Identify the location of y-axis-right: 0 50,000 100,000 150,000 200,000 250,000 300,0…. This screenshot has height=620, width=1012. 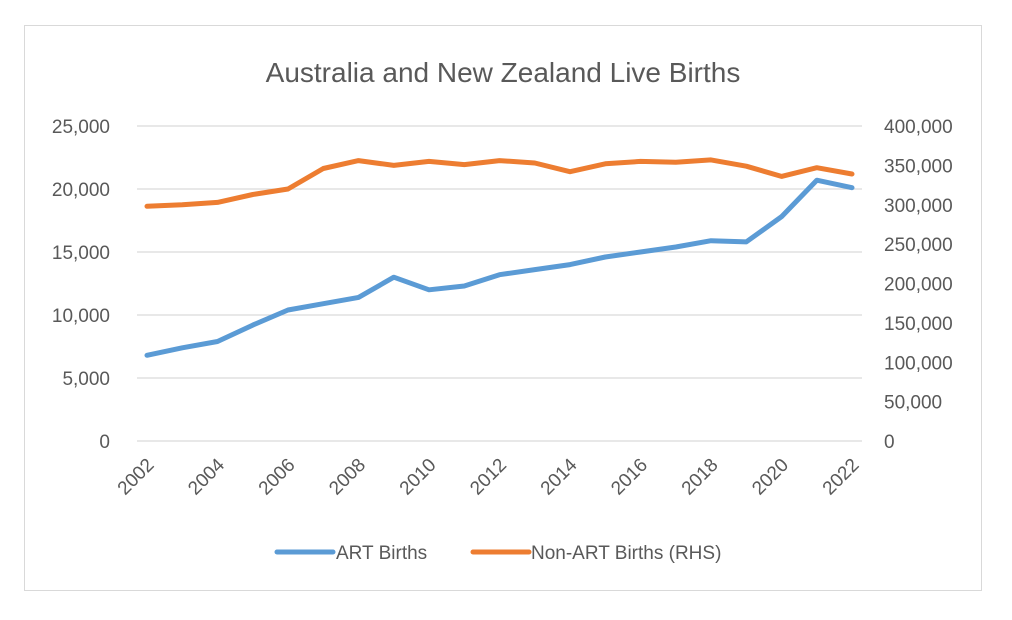
(918, 285).